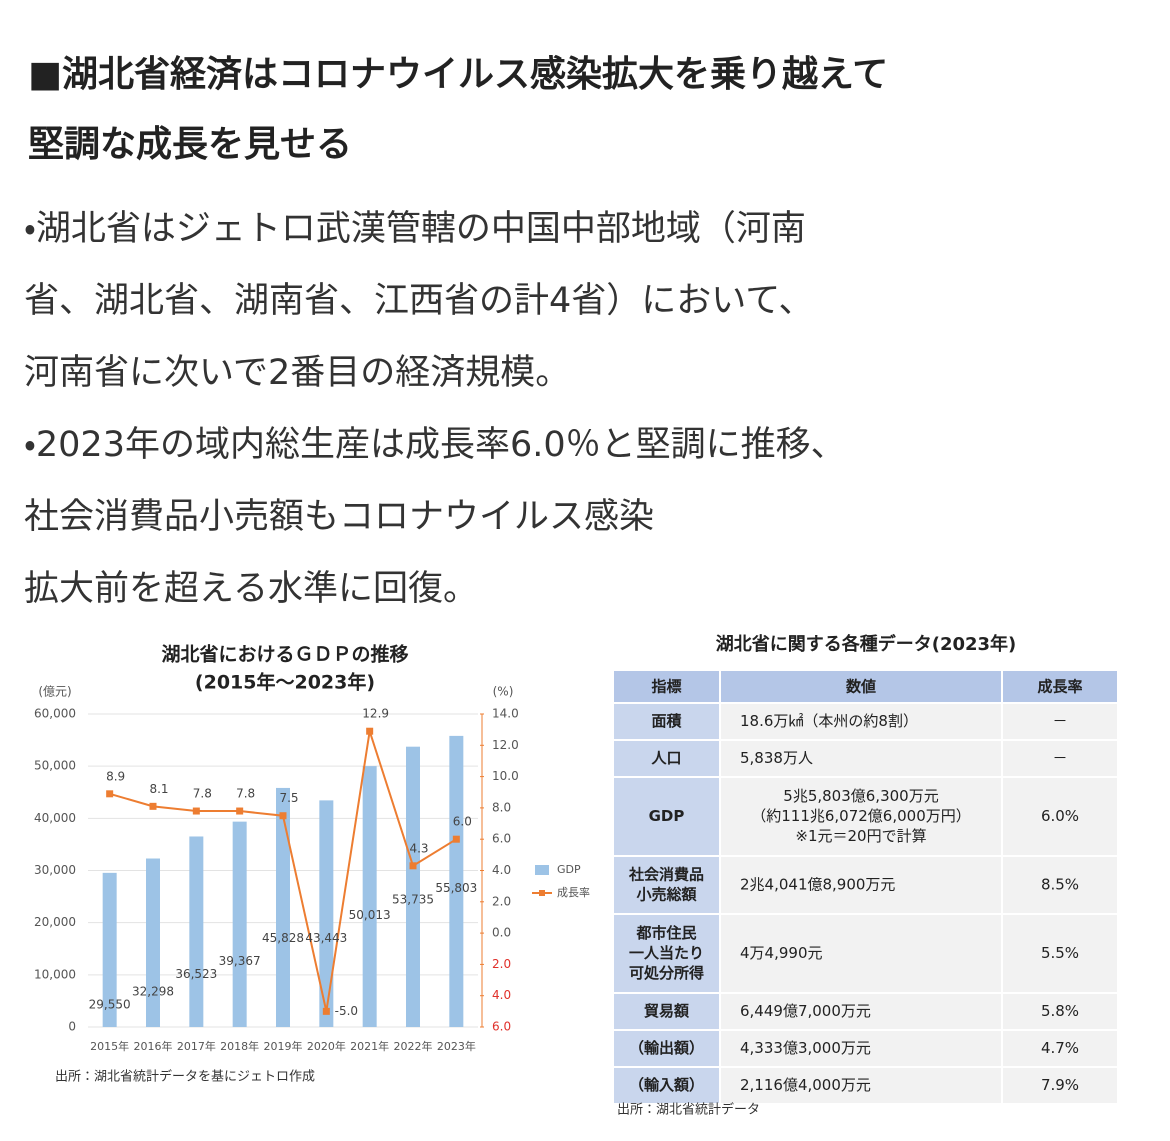 Image resolution: width=1170 pixels, height=1141 pixels. I want to click on x-tick-label: 2018年, so click(239, 1046).